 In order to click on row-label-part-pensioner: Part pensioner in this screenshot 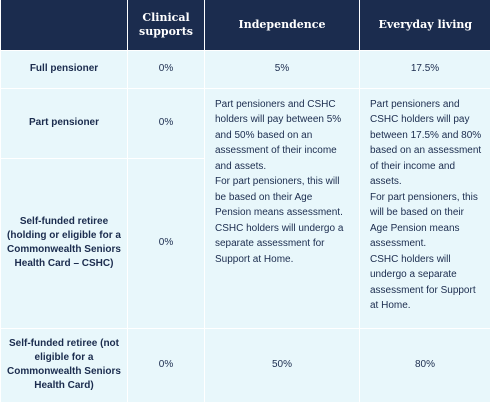, I will do `click(64, 123)`.